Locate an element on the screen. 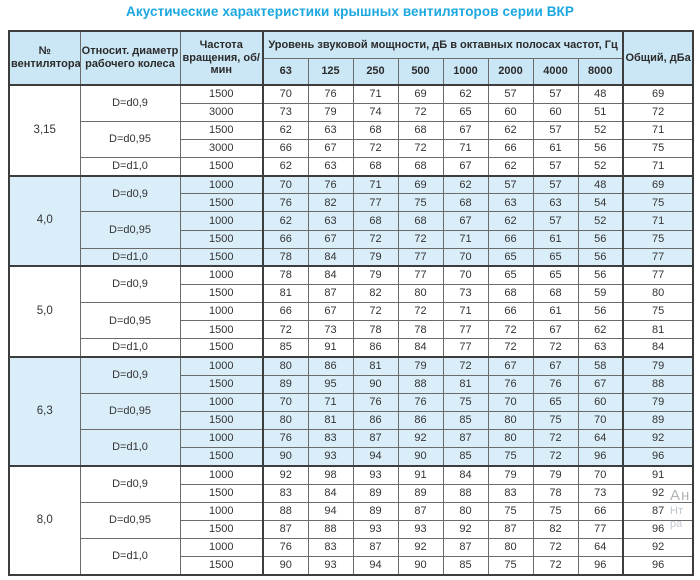 This screenshot has height=580, width=700. spl-value-cell: 64 is located at coordinates (600, 548).